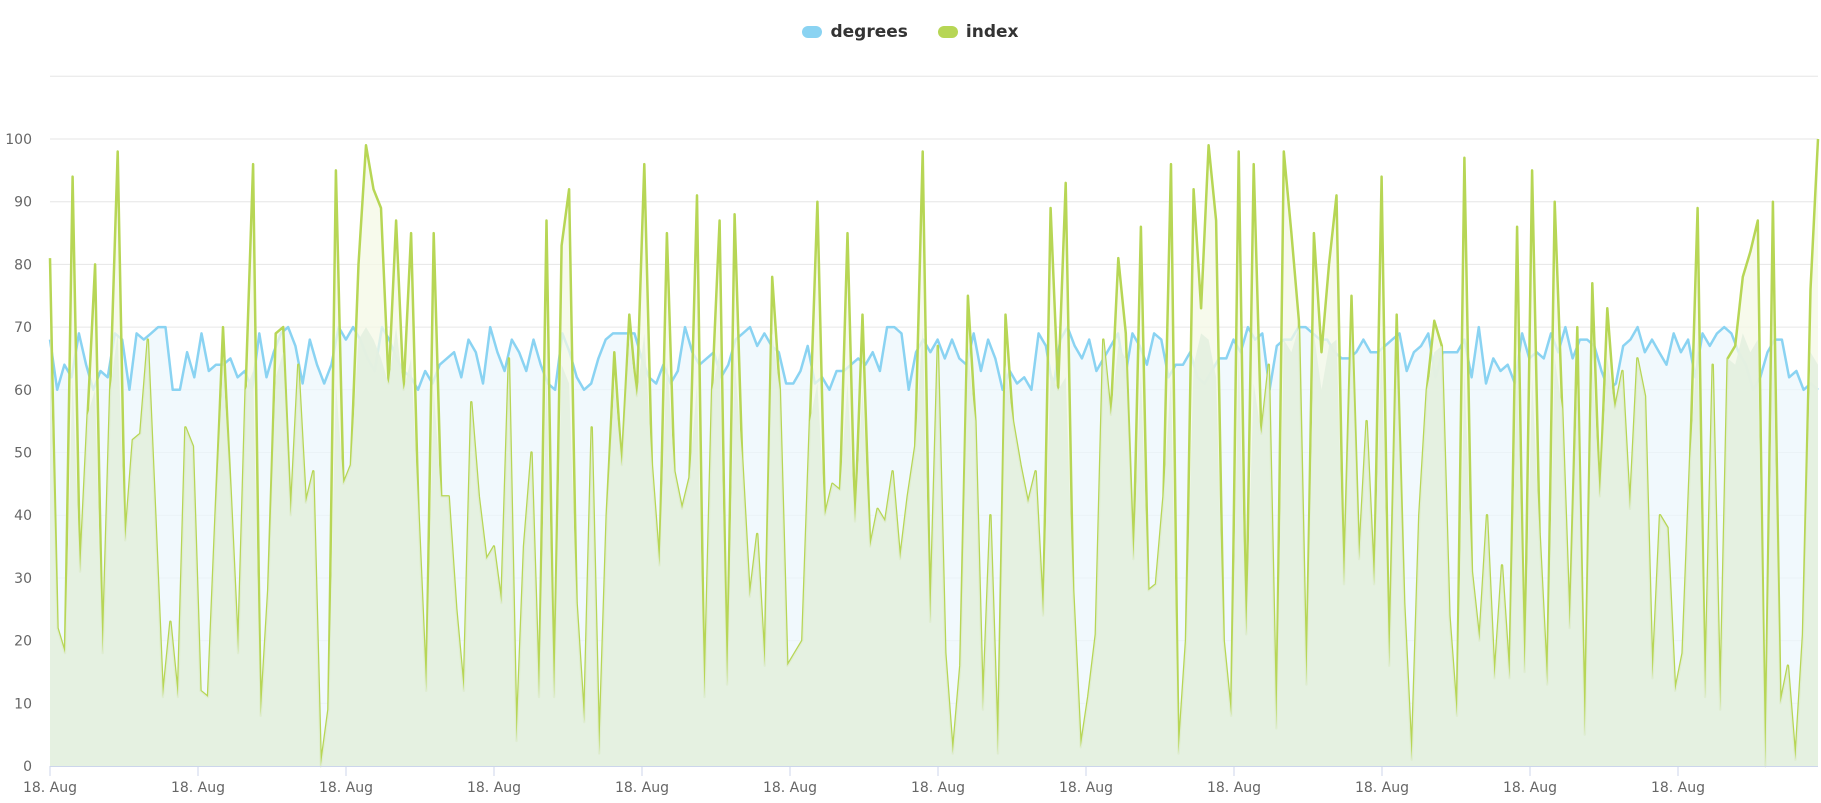 Image resolution: width=1821 pixels, height=803 pixels. I want to click on legend-item-degrees: degrees, so click(855, 32).